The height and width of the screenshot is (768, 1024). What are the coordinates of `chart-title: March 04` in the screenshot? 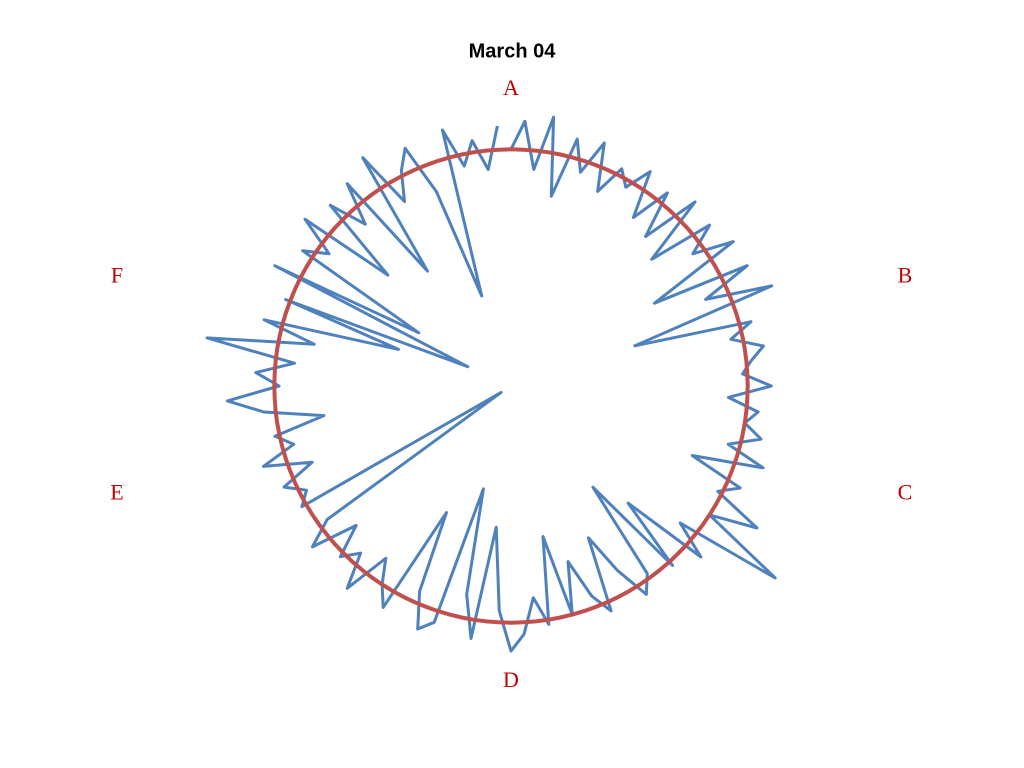 It's located at (513, 51).